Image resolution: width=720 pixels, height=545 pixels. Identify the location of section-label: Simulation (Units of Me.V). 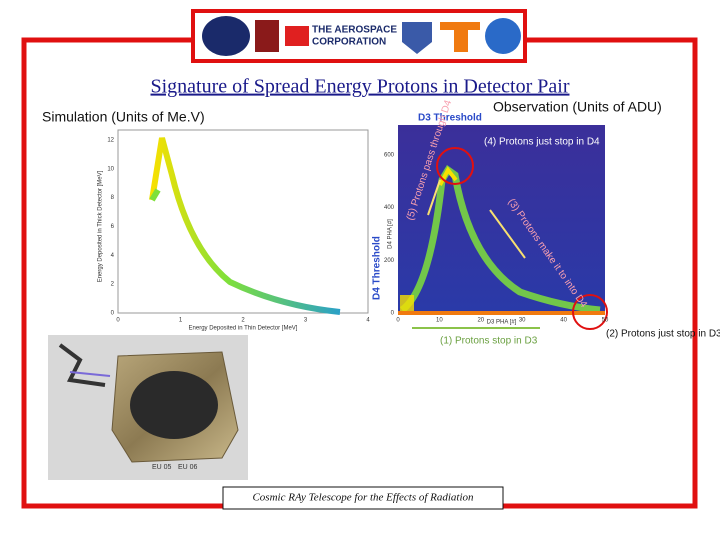
(123, 117).